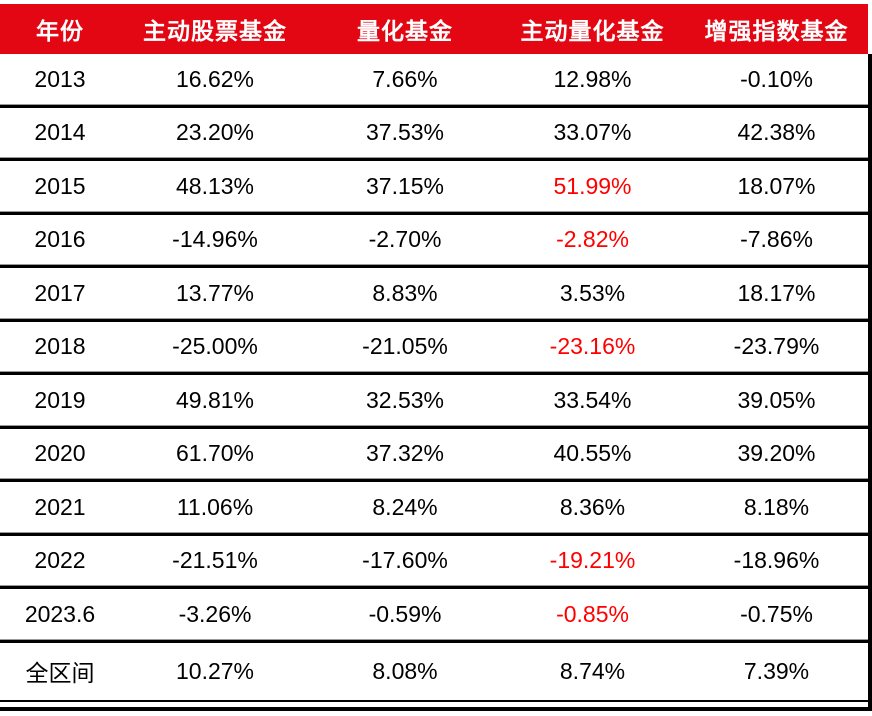 Image resolution: width=872 pixels, height=716 pixels. What do you see at coordinates (405, 292) in the screenshot?
I see `value-cell: 8.83%` at bounding box center [405, 292].